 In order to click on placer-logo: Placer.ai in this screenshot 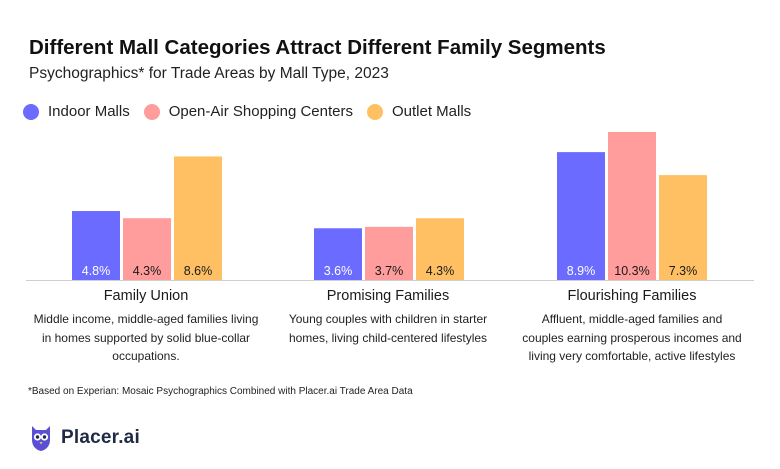, I will do `click(84, 438)`.